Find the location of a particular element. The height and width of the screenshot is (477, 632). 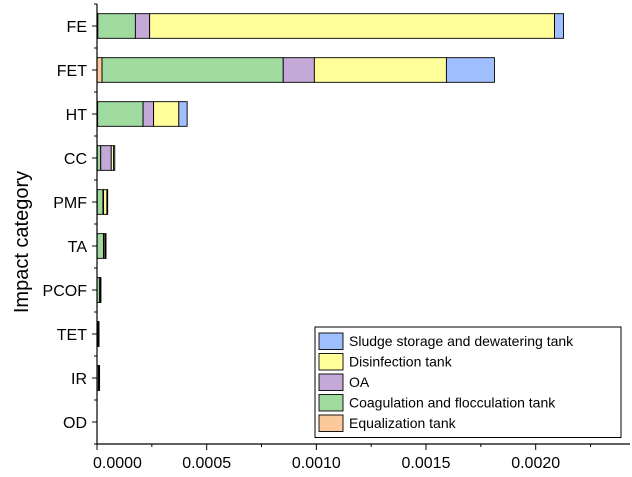

y-tick-label: HT is located at coordinates (77, 115).